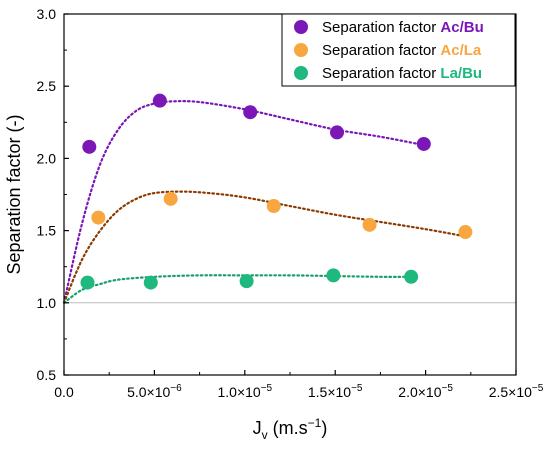  I want to click on legend-label: Separation factor Ac/Bu, so click(403, 27).